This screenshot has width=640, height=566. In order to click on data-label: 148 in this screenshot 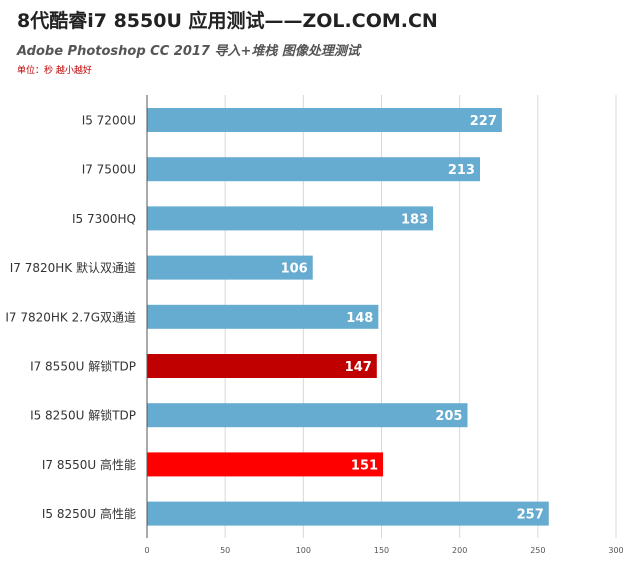, I will do `click(359, 318)`.